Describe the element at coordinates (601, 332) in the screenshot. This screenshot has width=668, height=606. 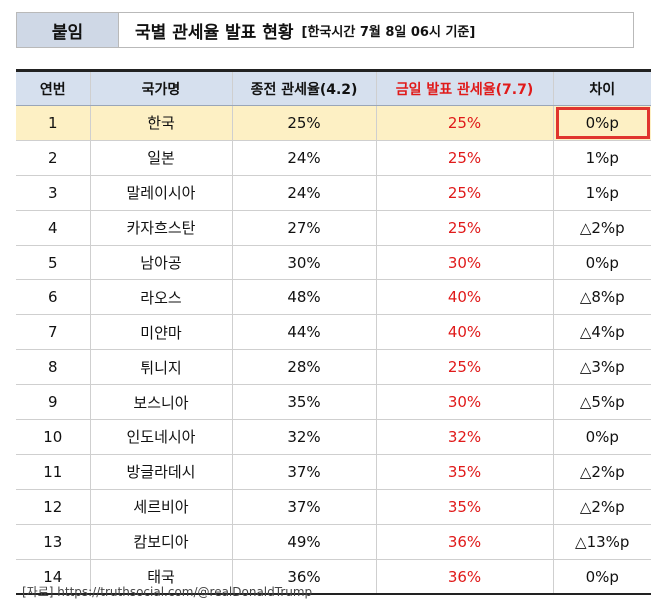
I see `cell-diff: △4%p` at that location.